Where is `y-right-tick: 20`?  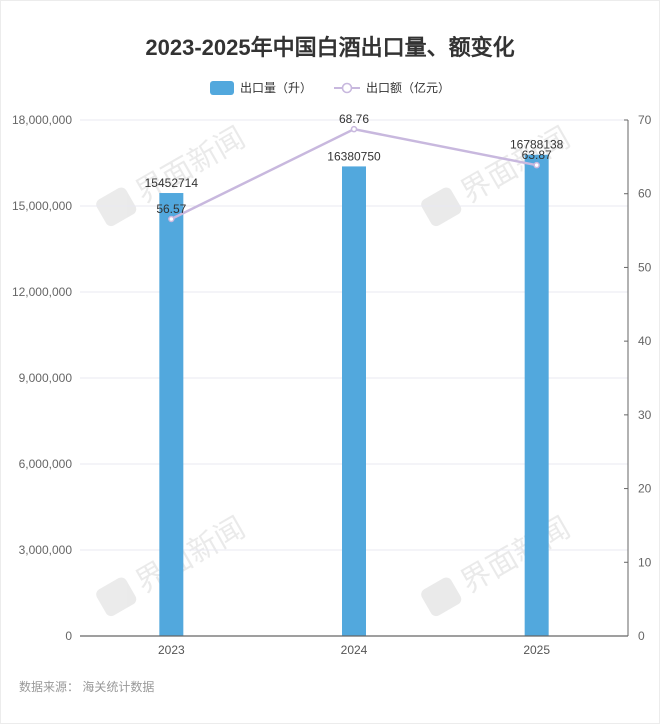 y-right-tick: 20 is located at coordinates (645, 489).